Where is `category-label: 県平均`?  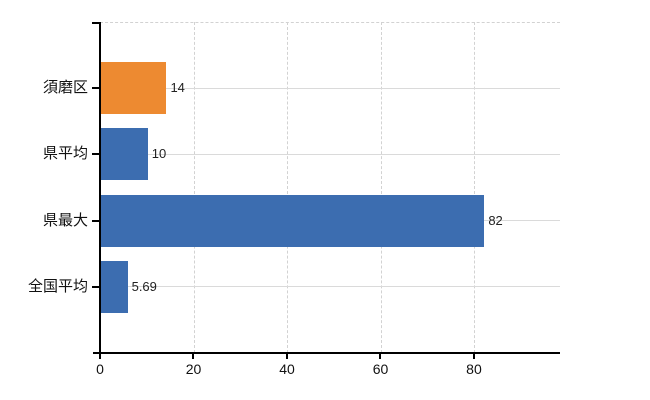
category-label: 県平均 is located at coordinates (65, 154).